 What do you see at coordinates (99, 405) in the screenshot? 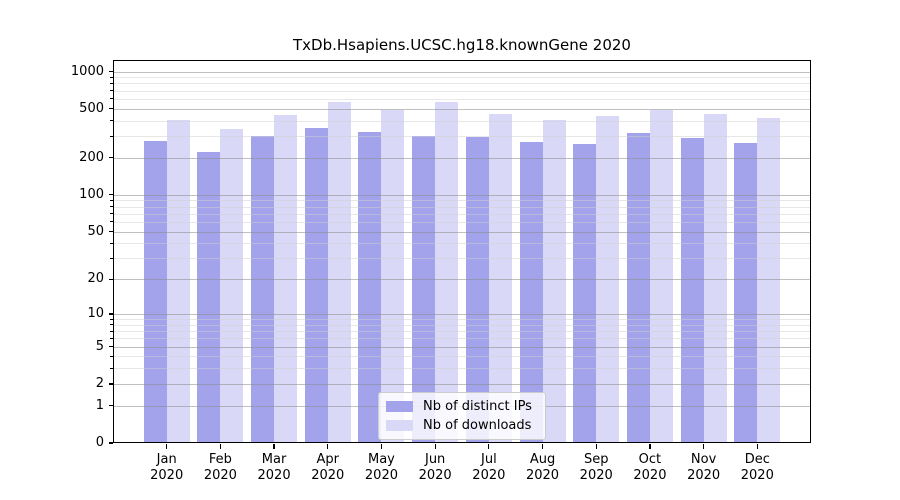
I see `y-tick-label: 1` at bounding box center [99, 405].